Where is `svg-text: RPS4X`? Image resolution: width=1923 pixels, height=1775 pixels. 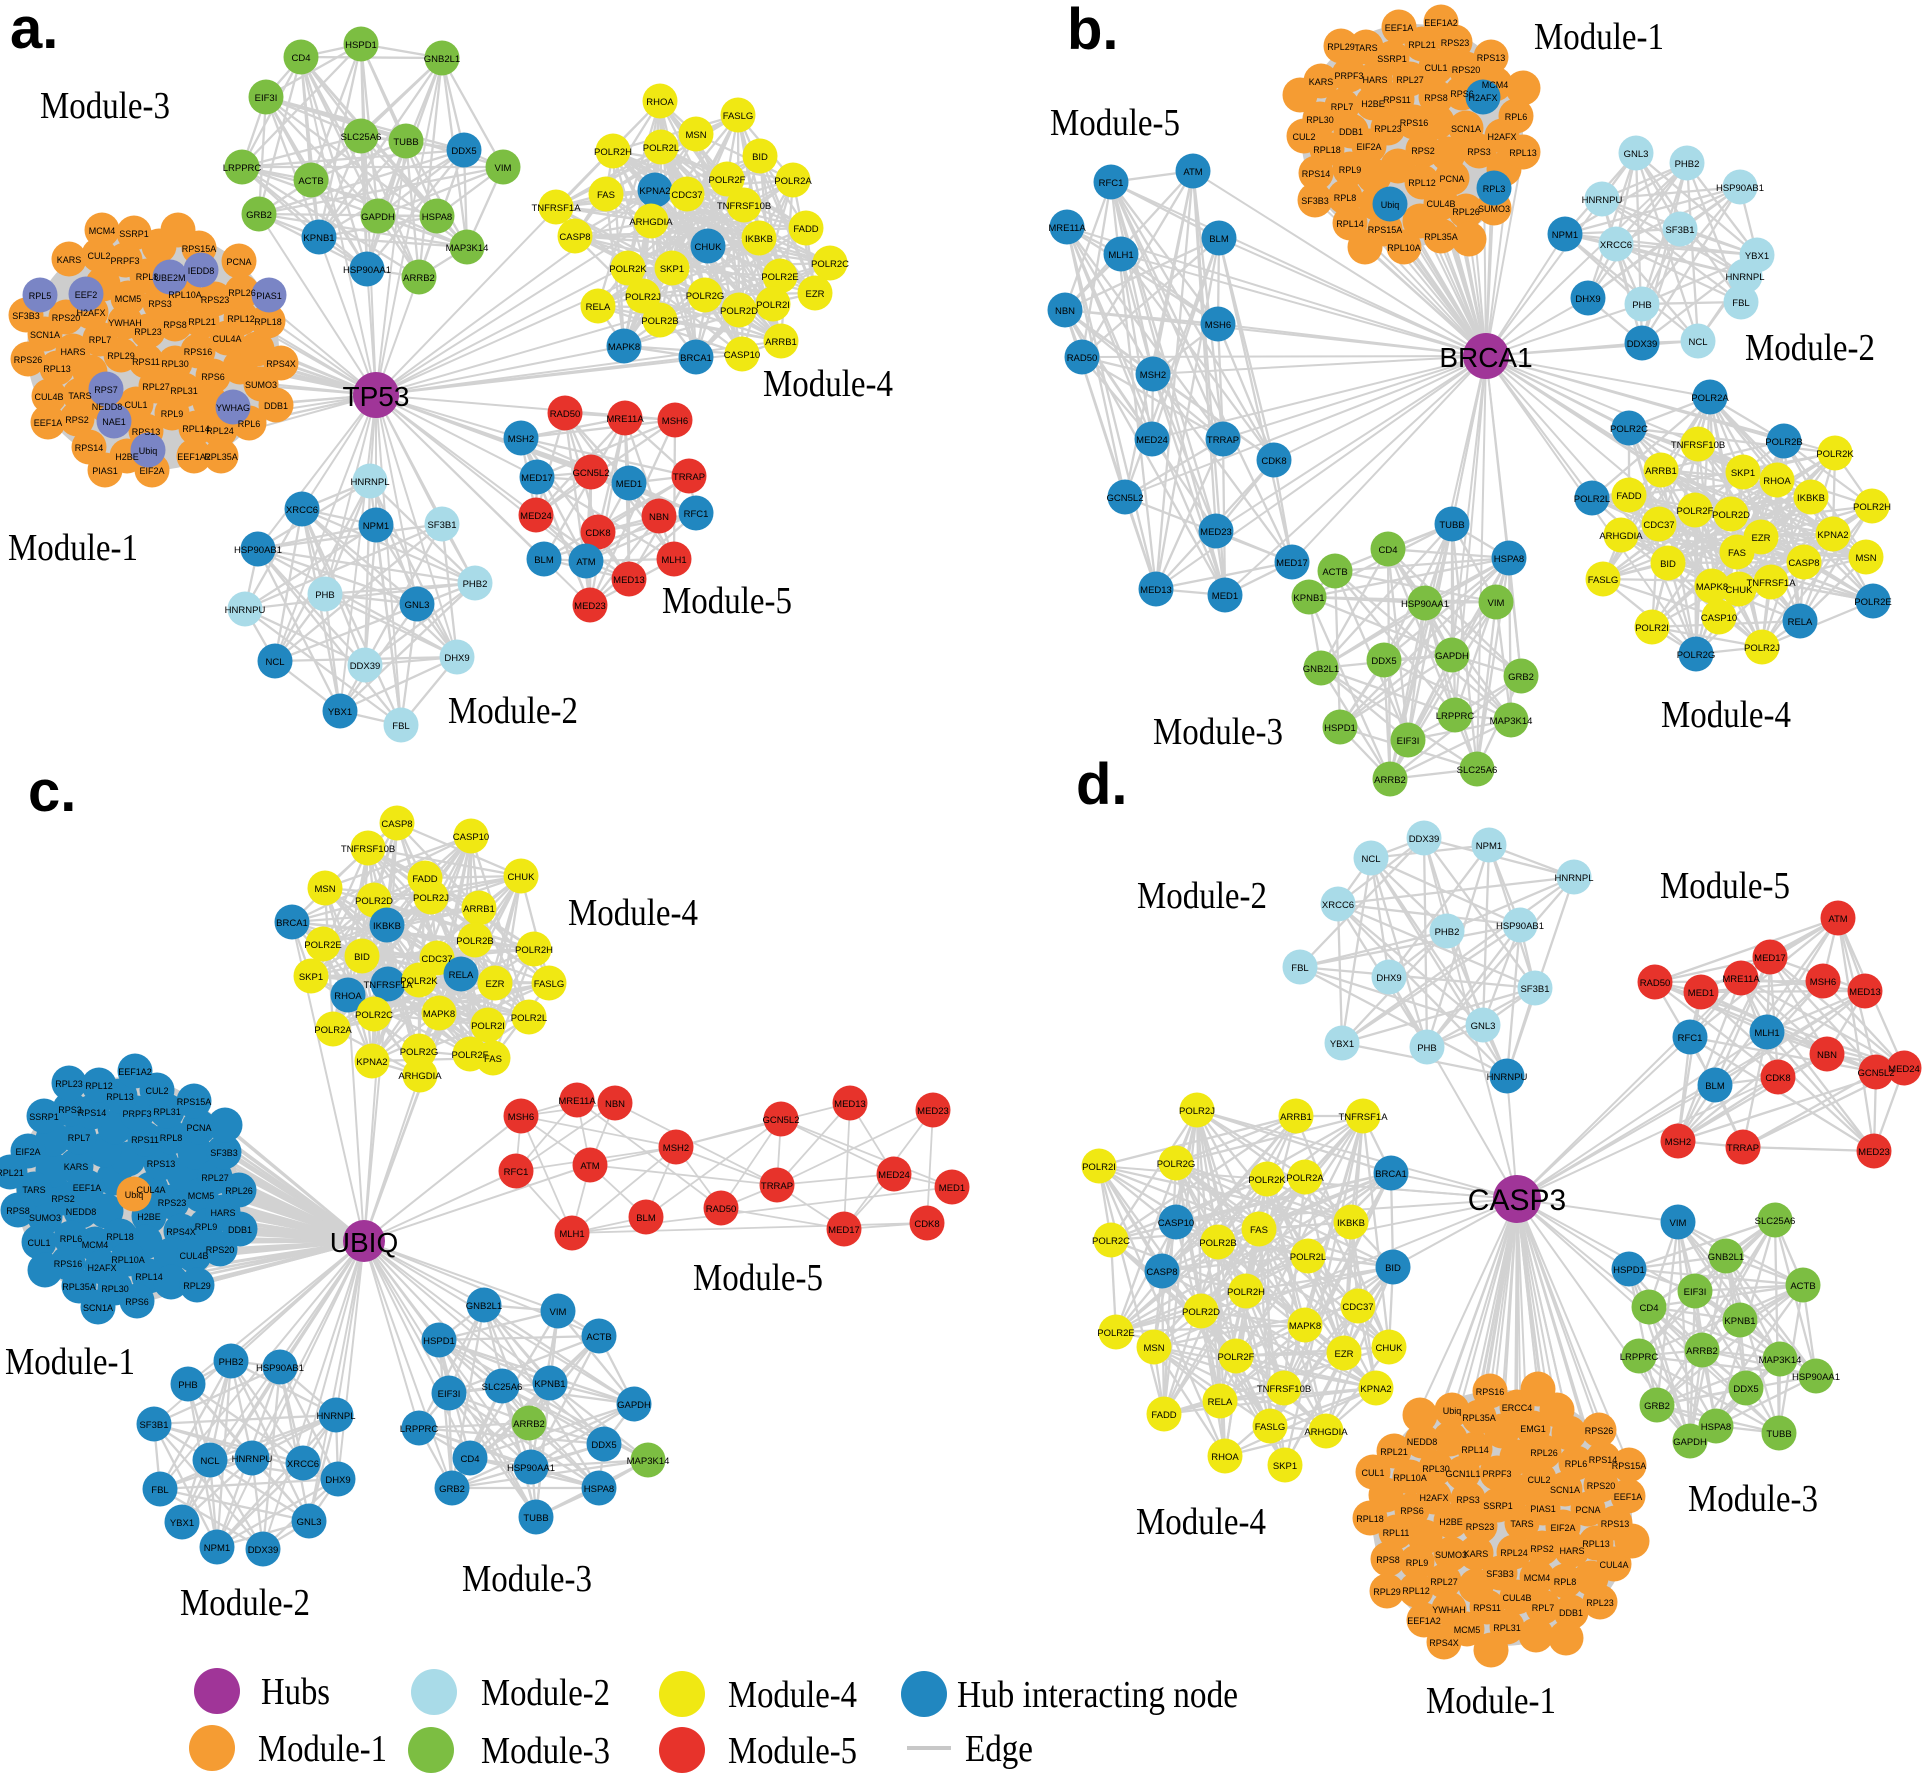
svg-text: RPS4X is located at coordinates (181, 1232).